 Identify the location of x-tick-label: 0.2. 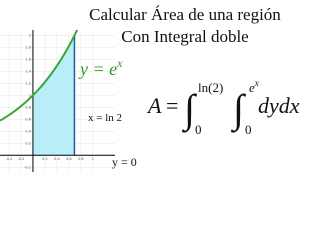
(45, 159).